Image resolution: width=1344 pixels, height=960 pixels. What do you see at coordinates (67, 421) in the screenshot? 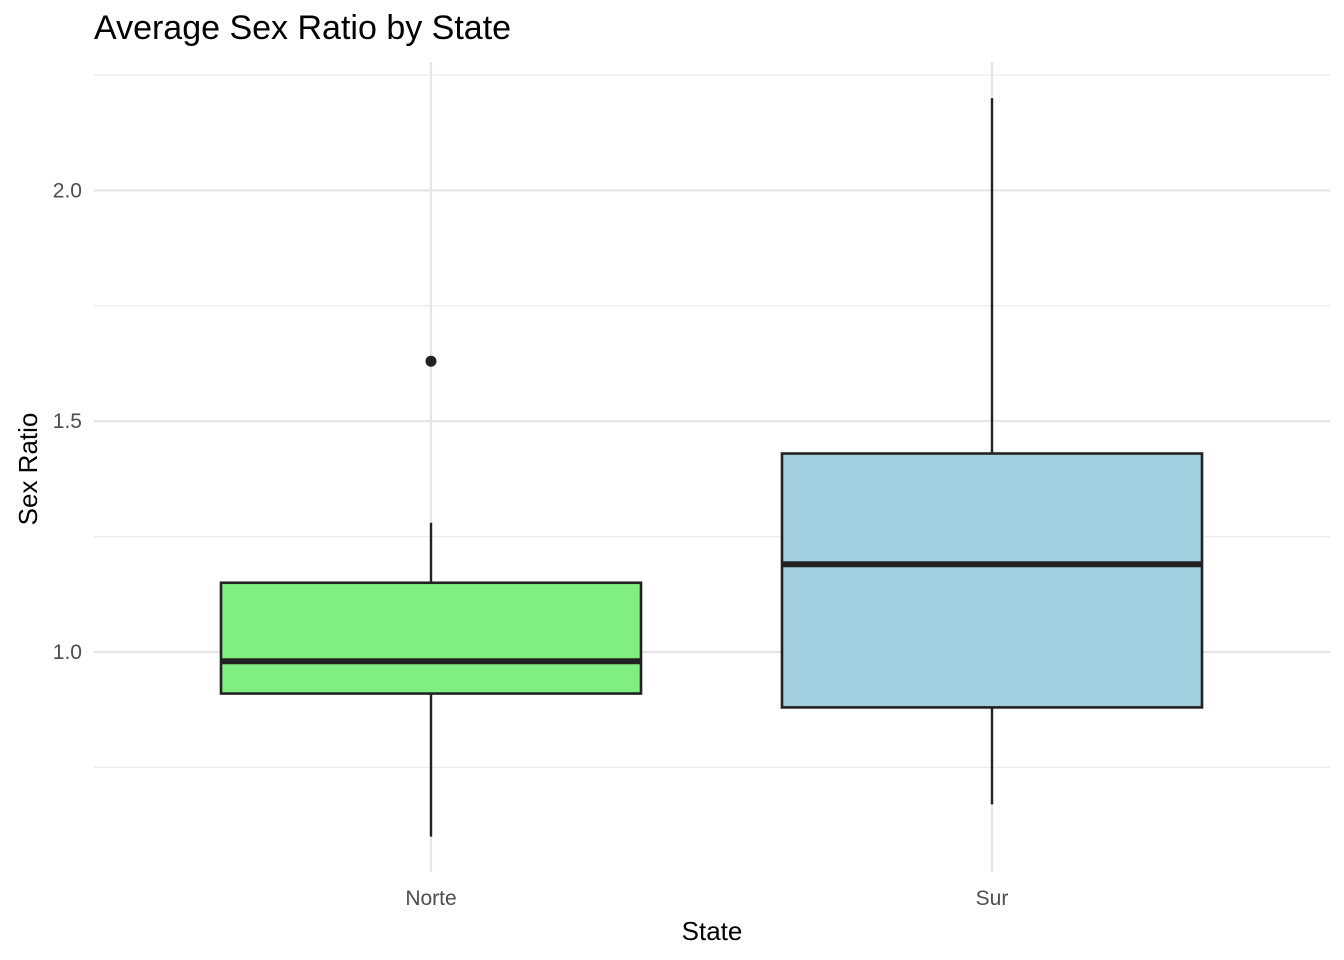
I see `y-tick-label: 1.5` at bounding box center [67, 421].